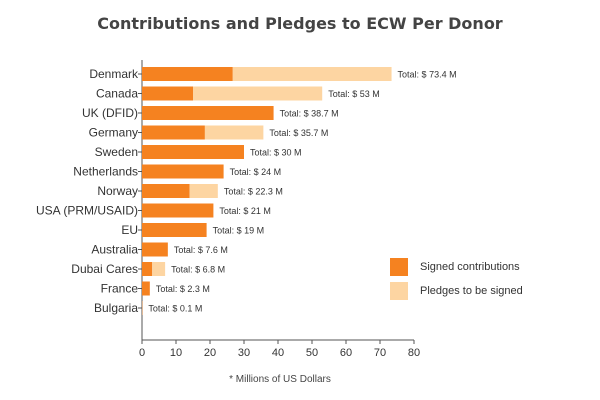  I want to click on total-label-france: Total: $ 2.3 M, so click(183, 289).